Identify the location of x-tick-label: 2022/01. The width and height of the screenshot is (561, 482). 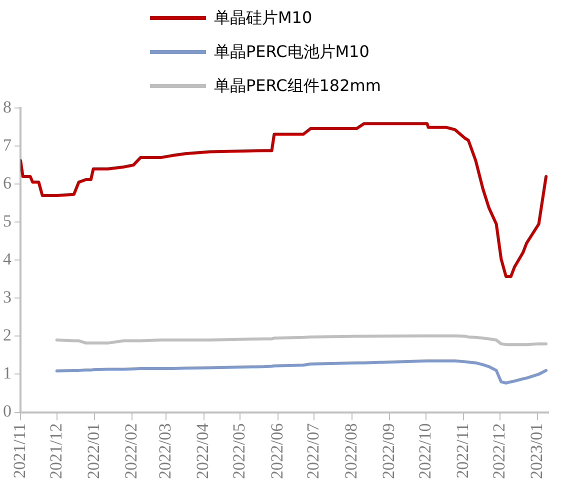
(94, 451).